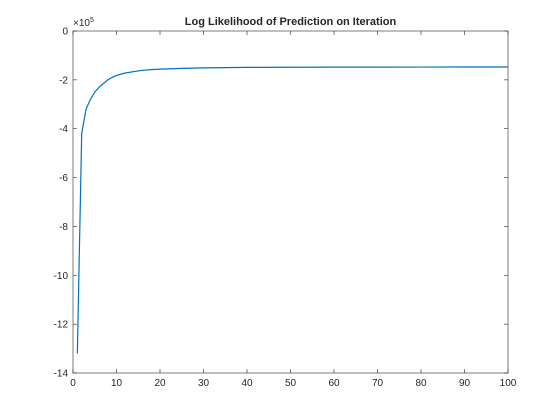 The height and width of the screenshot is (420, 560). What do you see at coordinates (204, 383) in the screenshot?
I see `x-tick-label: 30` at bounding box center [204, 383].